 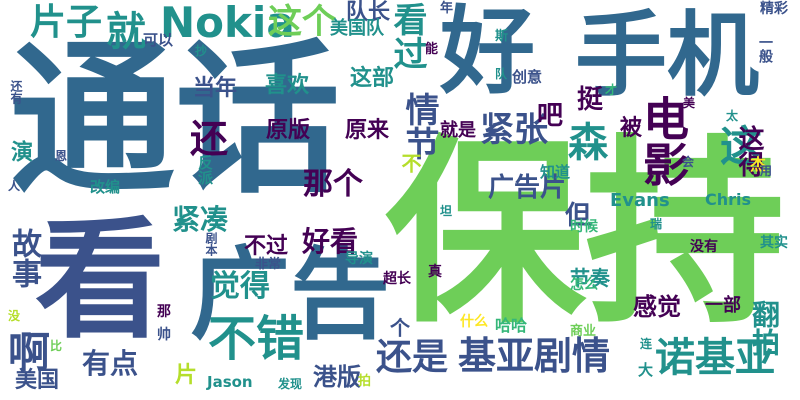 I want to click on cloud-word: 怎么, so click(x=584, y=285).